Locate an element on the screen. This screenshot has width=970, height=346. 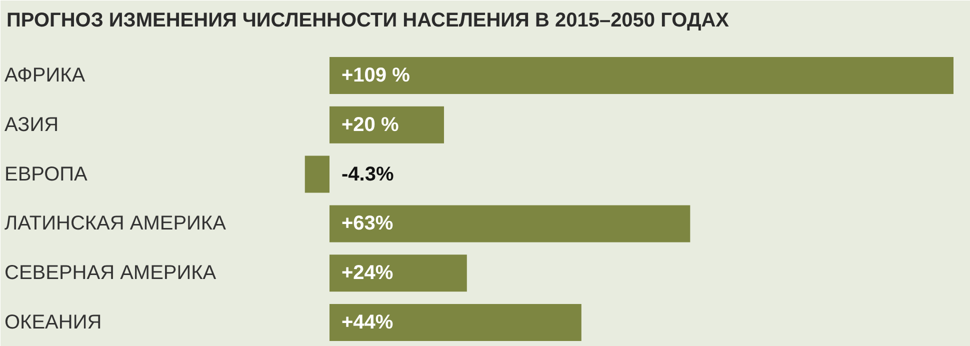
chart-title: ПРОГНОЗ ИЗМЕНЕНИЯ ЧИСЛЕННОСТИ НАСЕЛЕНИЯ В 2015–2050 ГОДАХ is located at coordinates (368, 21).